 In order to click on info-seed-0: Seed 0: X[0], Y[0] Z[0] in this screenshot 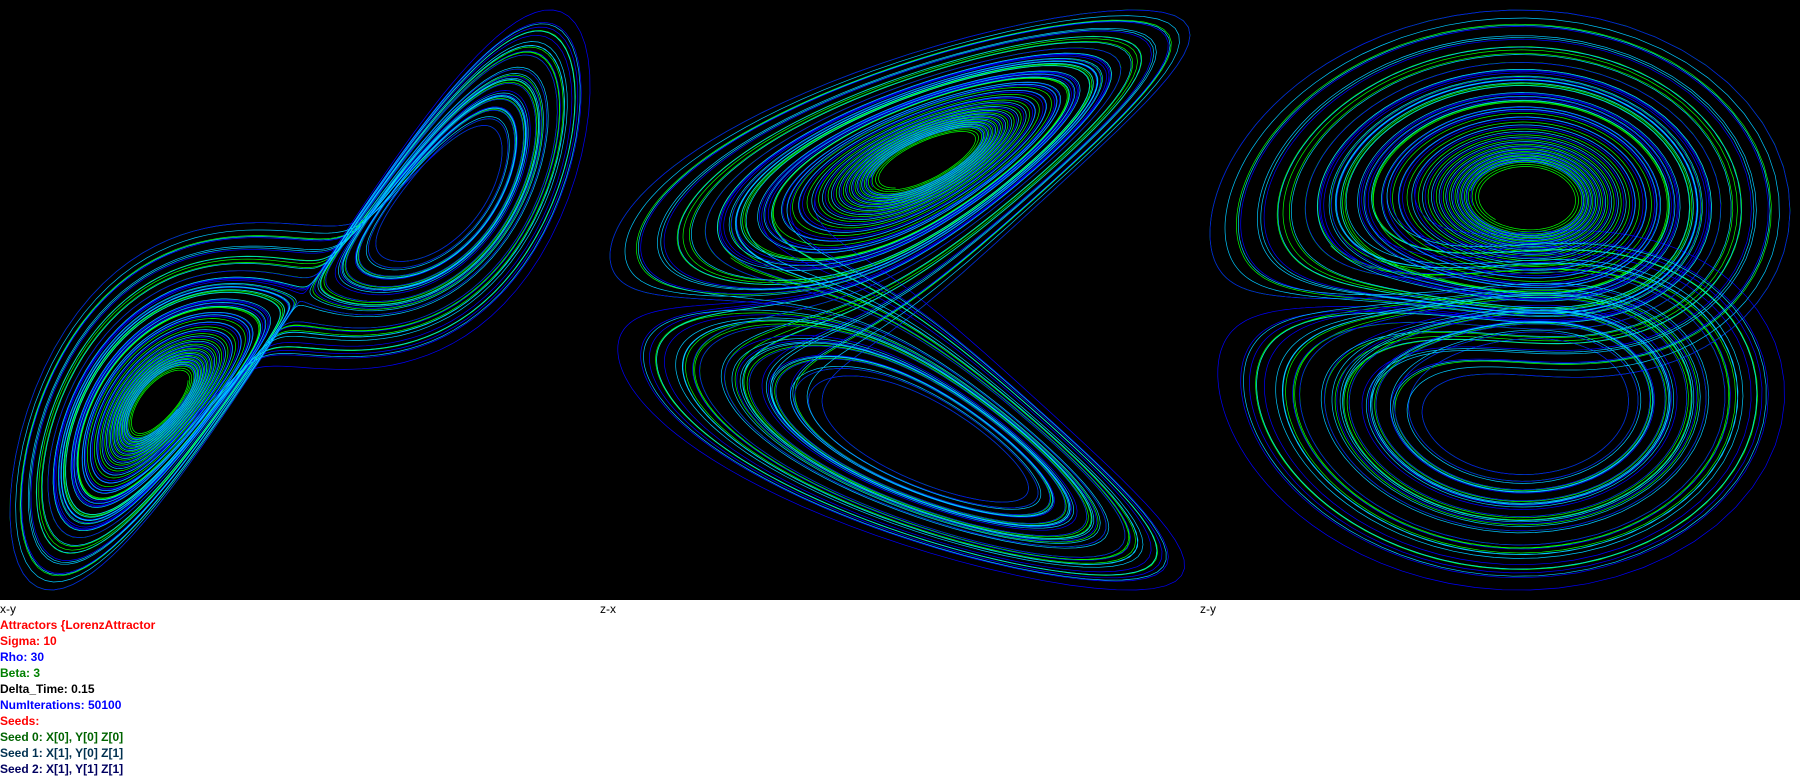, I will do `click(62, 737)`.